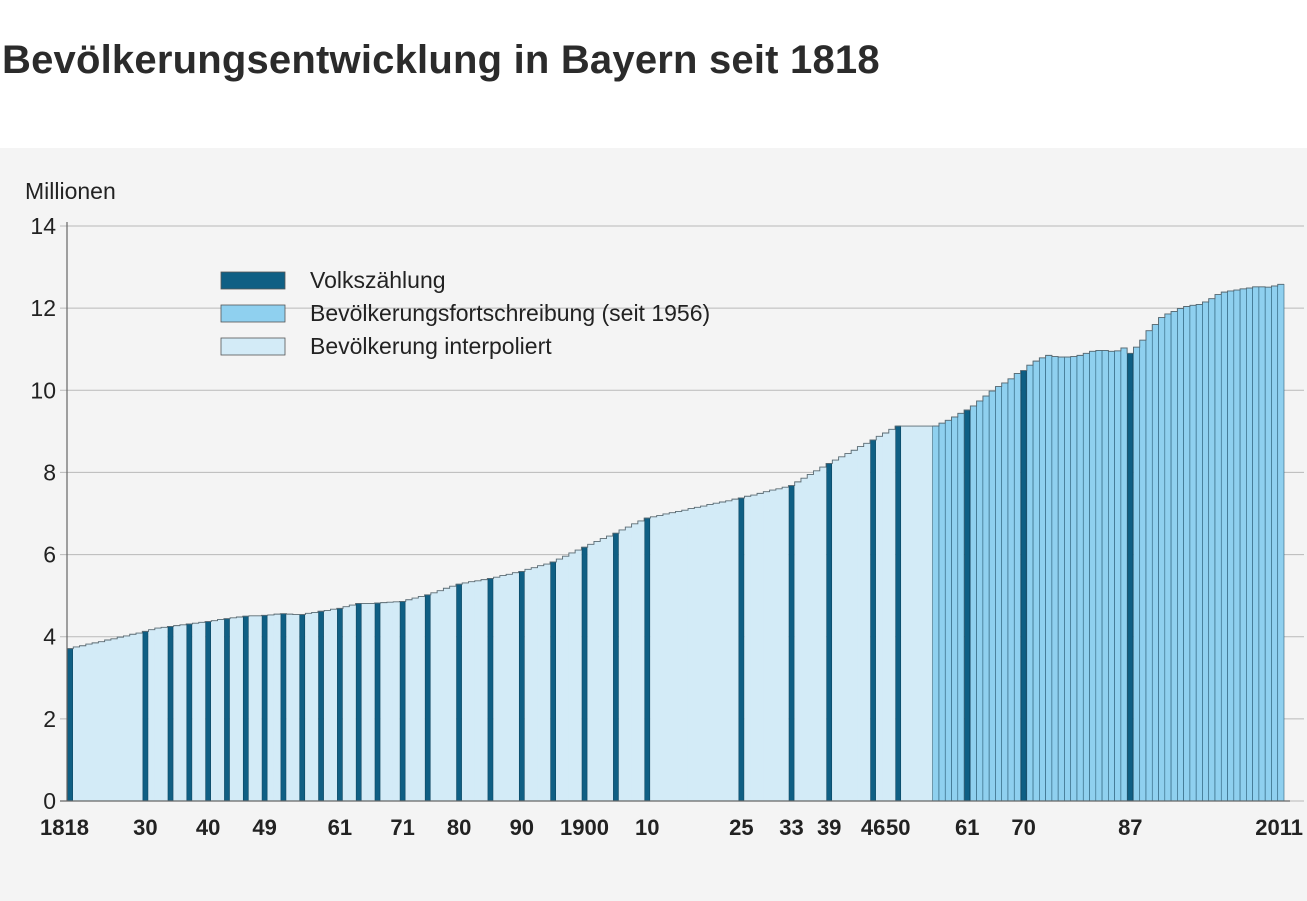  I want to click on legend-label-interpolated: Bevölkerung interpoliert, so click(431, 346).